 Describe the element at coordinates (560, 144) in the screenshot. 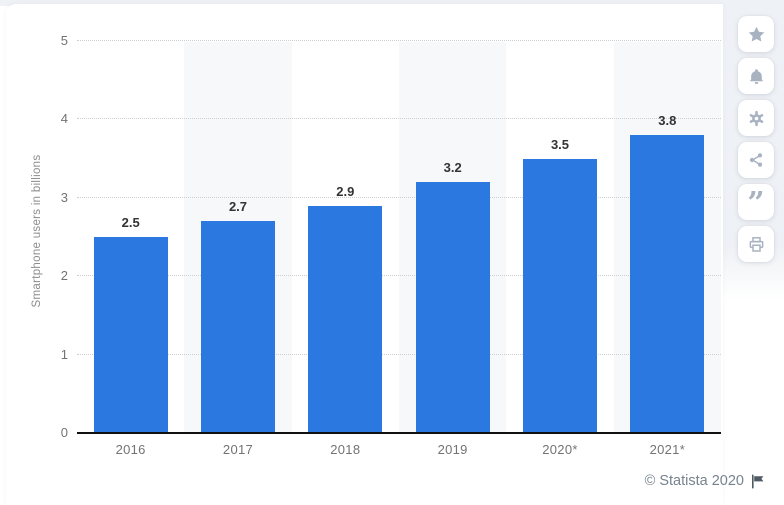

I see `bar-value-label: 3.5` at that location.